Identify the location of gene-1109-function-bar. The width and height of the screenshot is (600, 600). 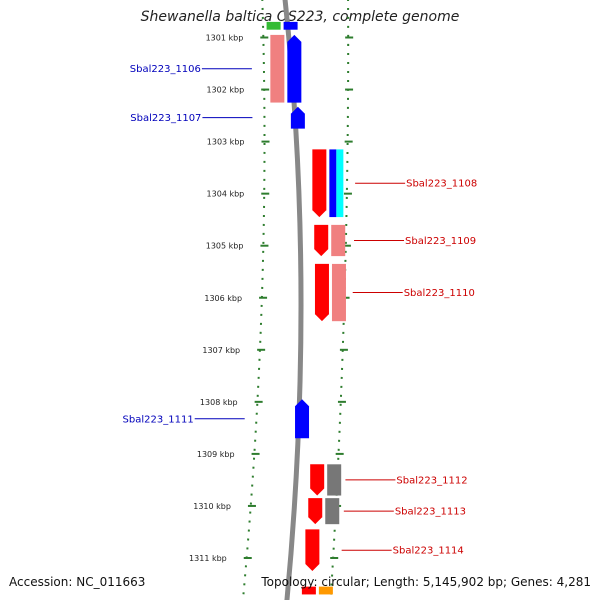
(338, 240).